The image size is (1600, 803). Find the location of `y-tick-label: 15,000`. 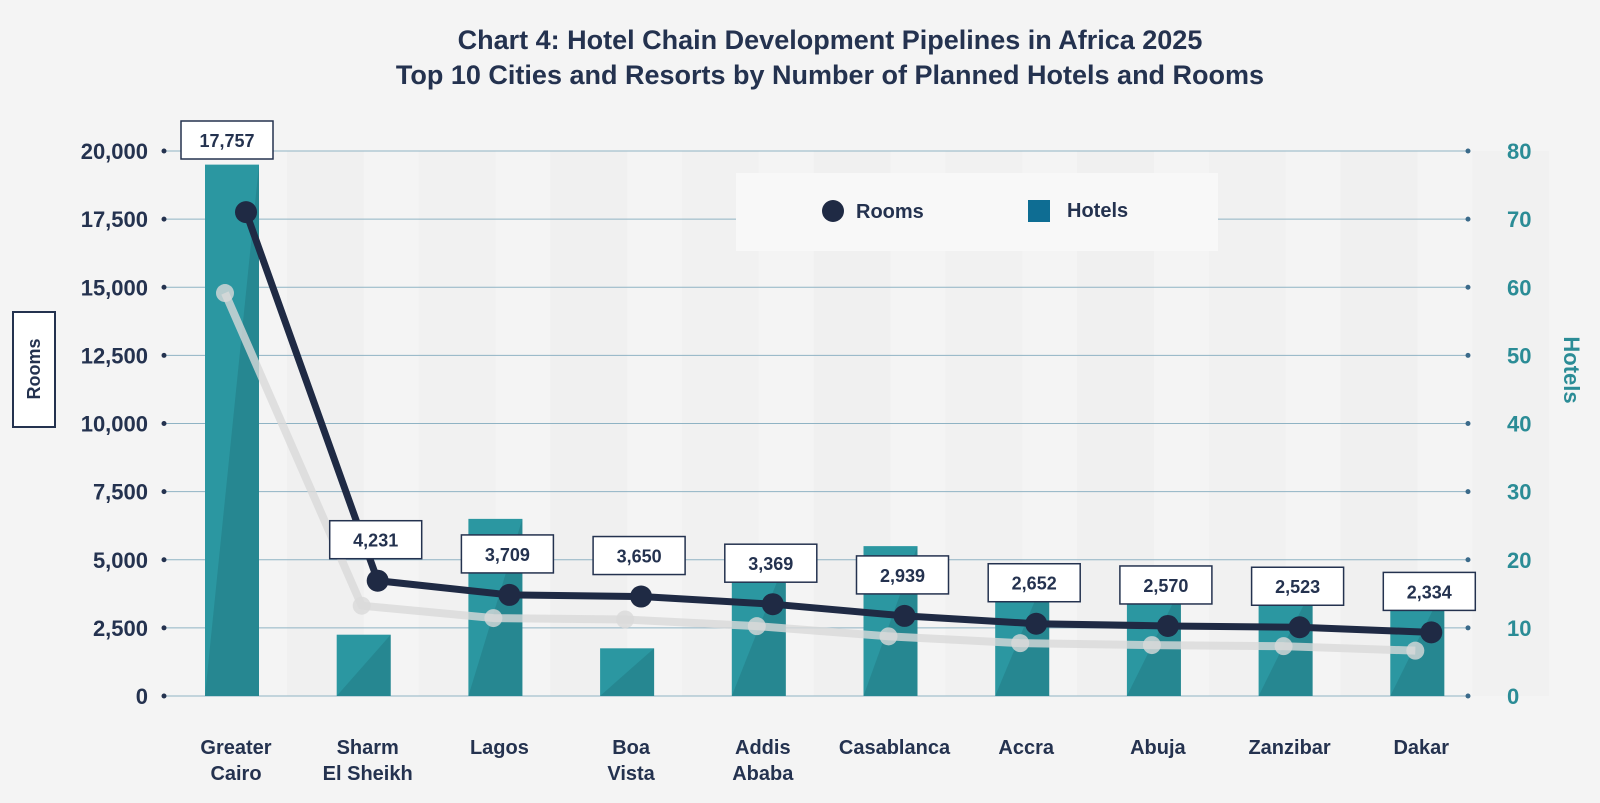

y-tick-label: 15,000 is located at coordinates (114, 287).